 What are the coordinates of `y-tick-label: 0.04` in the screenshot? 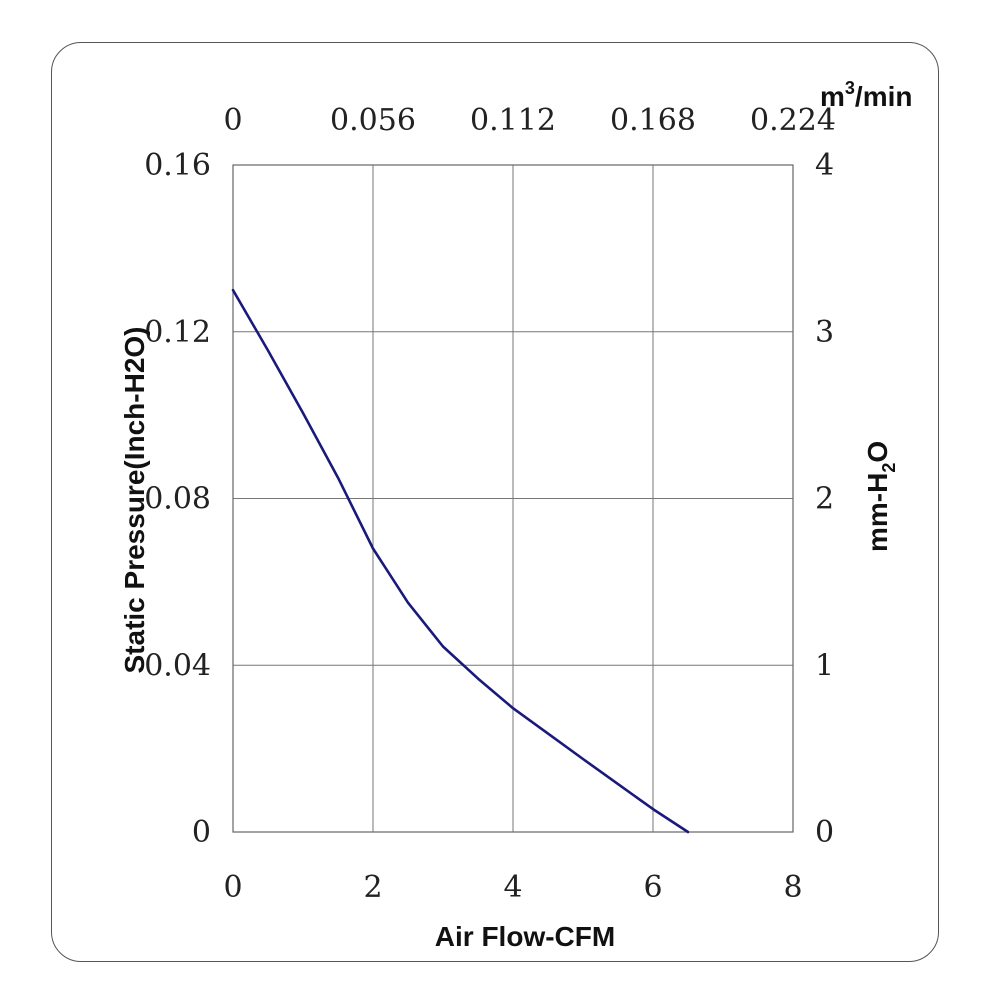 It's located at (177, 665).